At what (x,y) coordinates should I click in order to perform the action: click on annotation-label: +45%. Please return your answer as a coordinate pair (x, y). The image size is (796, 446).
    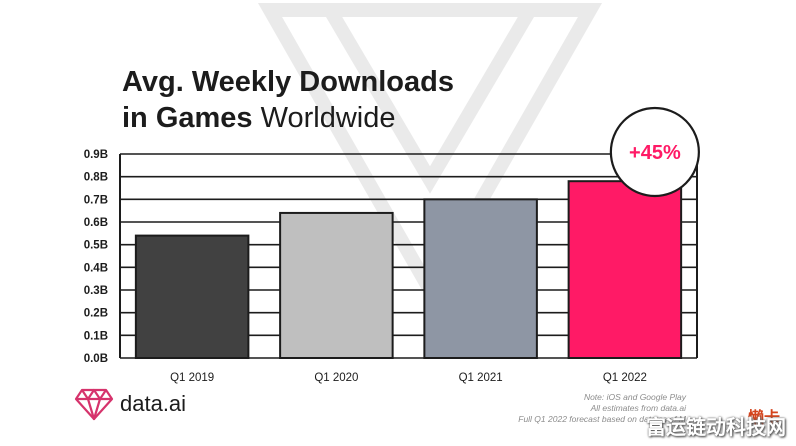
    Looking at the image, I should click on (655, 153).